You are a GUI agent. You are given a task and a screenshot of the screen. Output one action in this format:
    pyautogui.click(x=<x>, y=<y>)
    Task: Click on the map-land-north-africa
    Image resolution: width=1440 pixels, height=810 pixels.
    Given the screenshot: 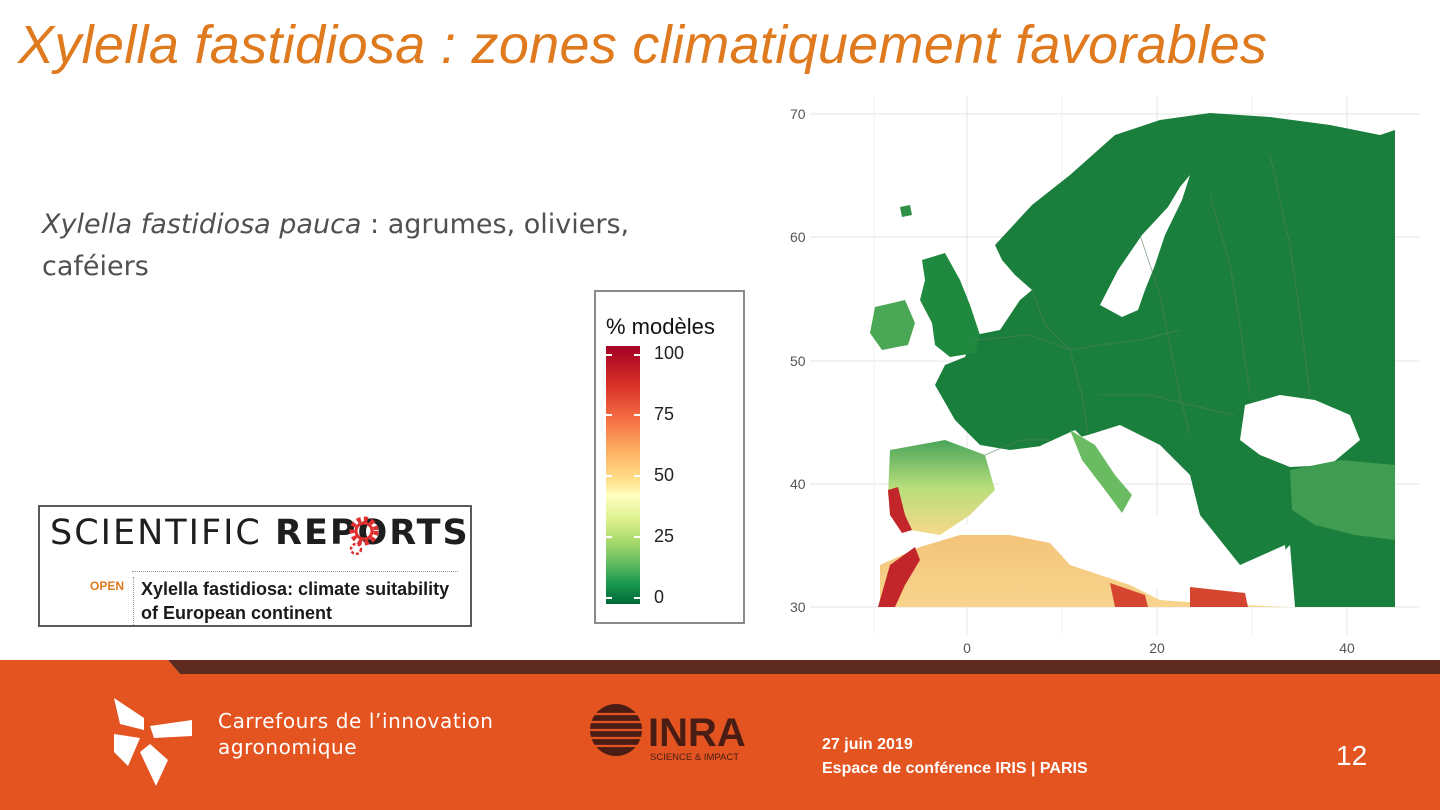 What is the action you would take?
    pyautogui.click(x=1085, y=571)
    